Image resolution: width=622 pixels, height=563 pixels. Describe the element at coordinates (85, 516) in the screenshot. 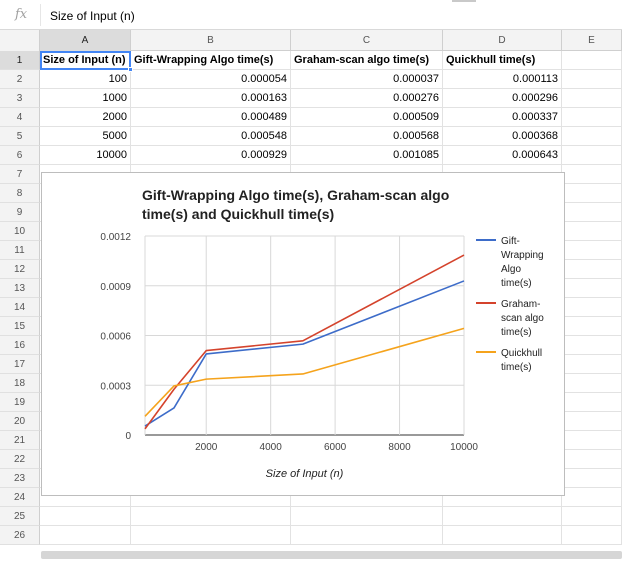

I see `cell-a25` at that location.